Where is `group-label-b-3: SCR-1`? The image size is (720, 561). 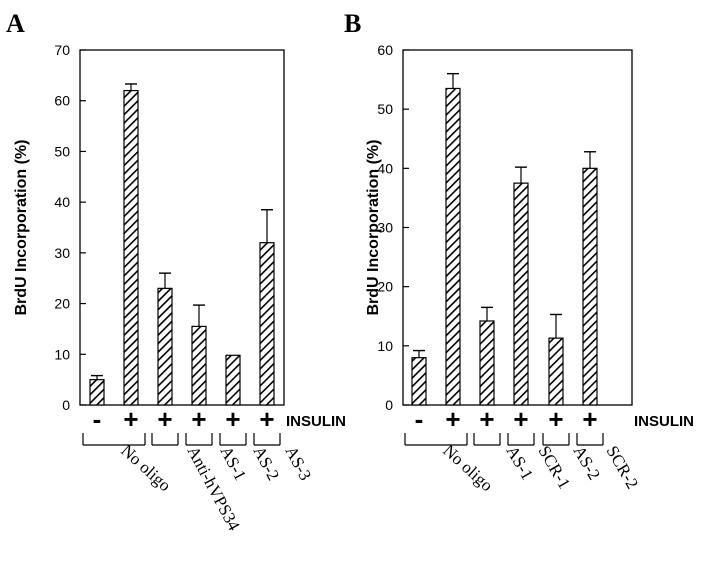 group-label-b-3: SCR-1 is located at coordinates (555, 468).